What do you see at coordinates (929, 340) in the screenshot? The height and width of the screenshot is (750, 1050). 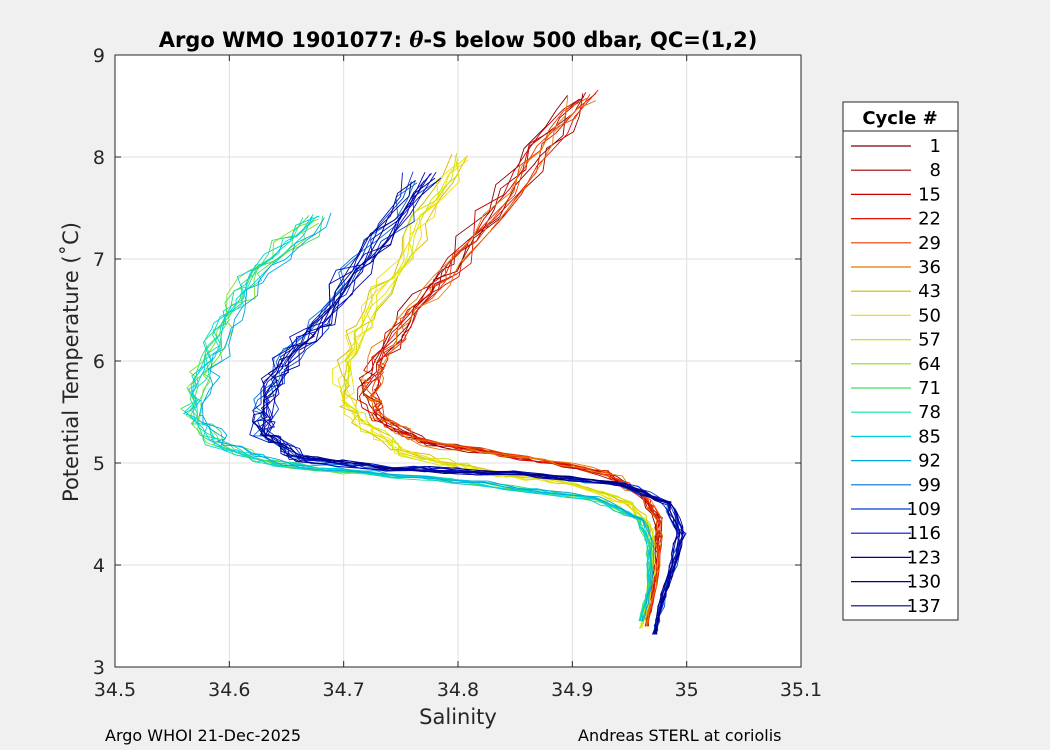 I see `legend-label: 57` at bounding box center [929, 340].